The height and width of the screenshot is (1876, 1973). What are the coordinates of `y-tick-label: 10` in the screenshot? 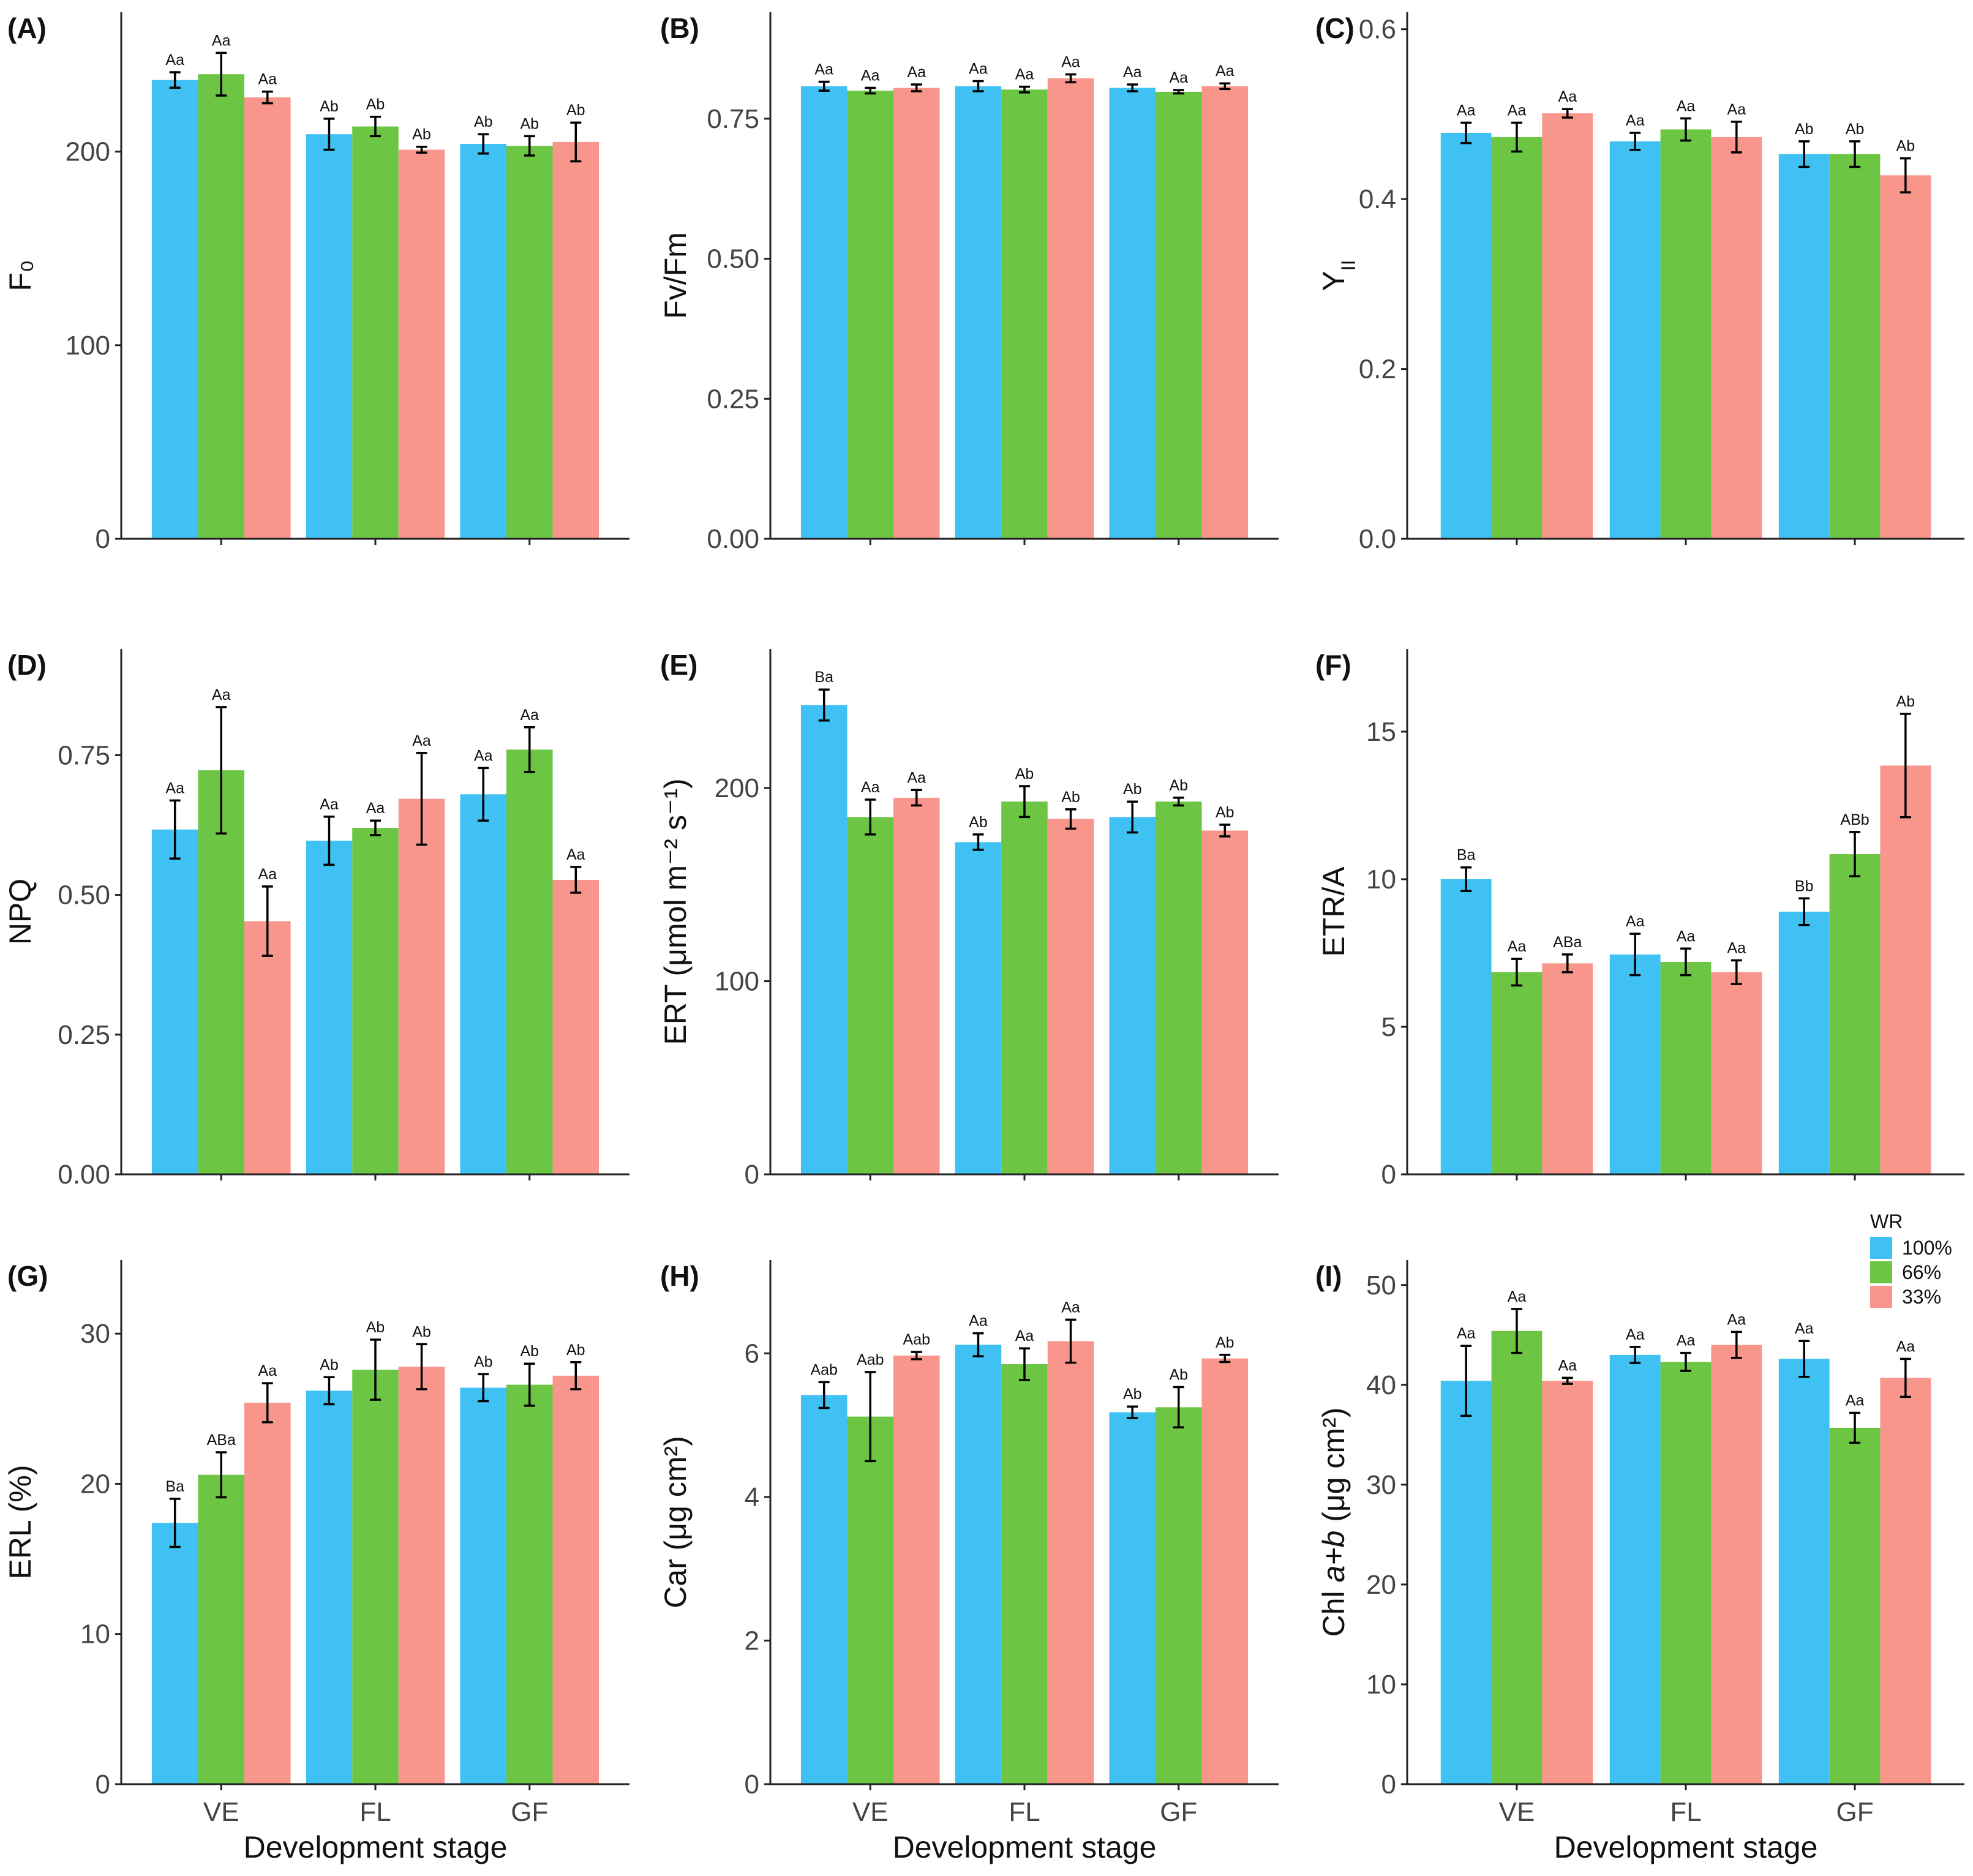 It's located at (1381, 880).